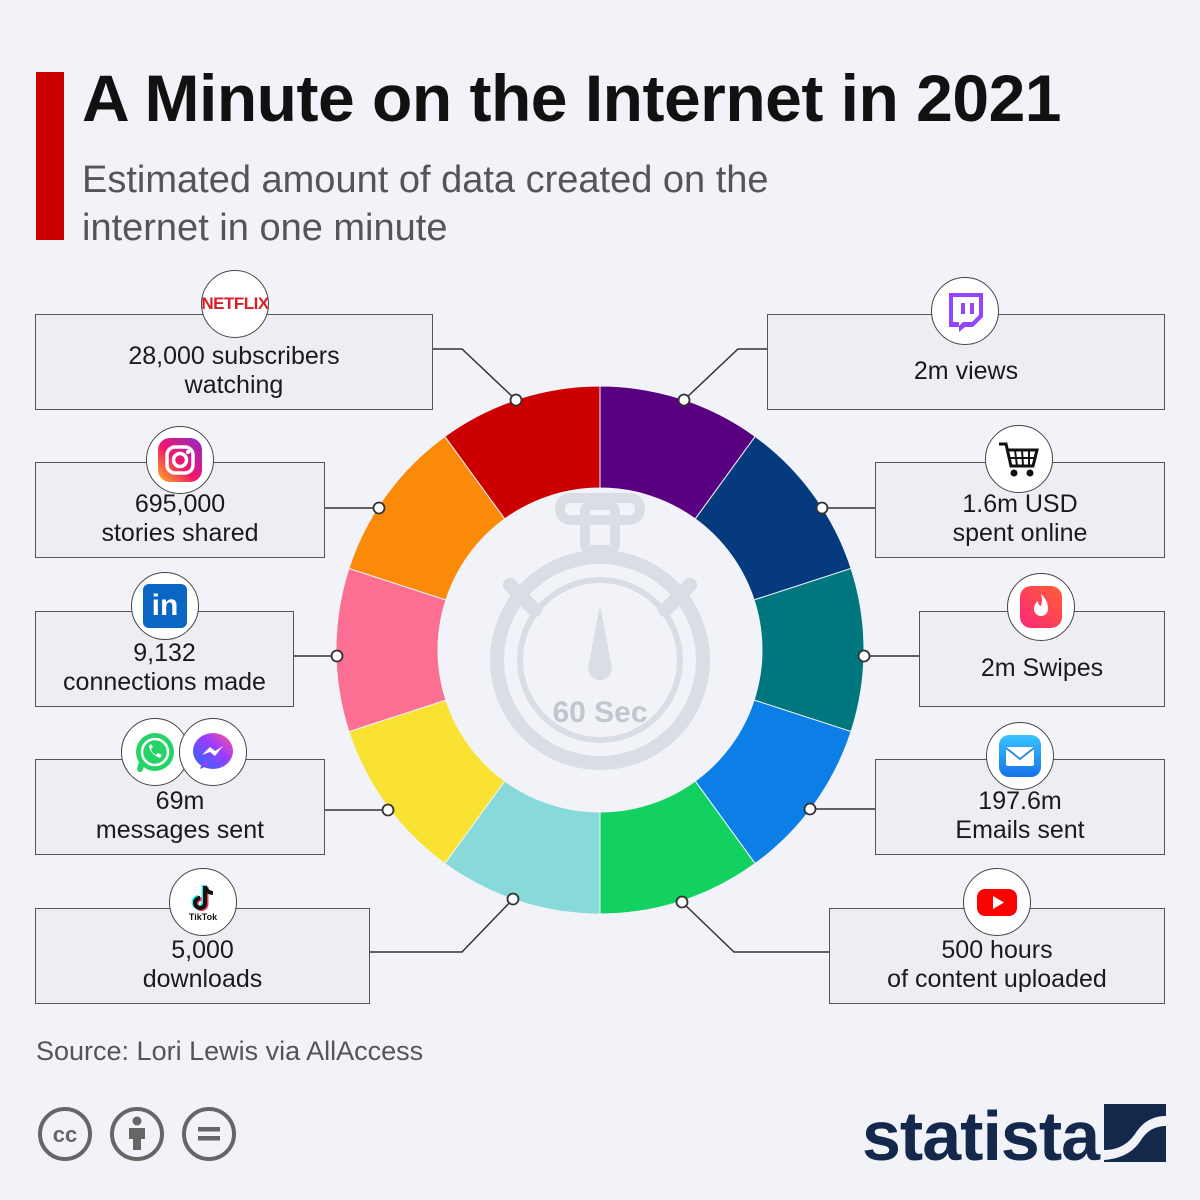 The height and width of the screenshot is (1200, 1200). What do you see at coordinates (965, 311) in the screenshot?
I see `twitch-icon` at bounding box center [965, 311].